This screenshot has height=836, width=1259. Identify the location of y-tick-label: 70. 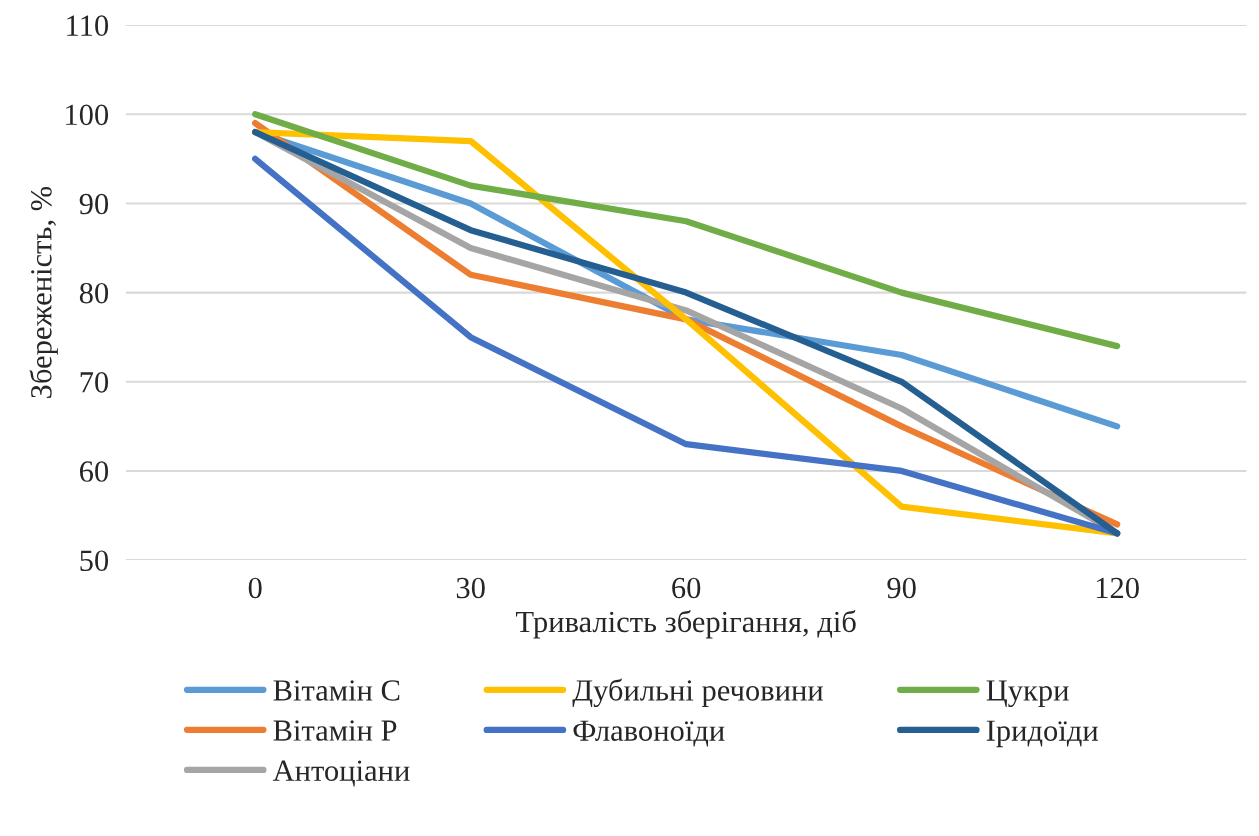
(94, 382).